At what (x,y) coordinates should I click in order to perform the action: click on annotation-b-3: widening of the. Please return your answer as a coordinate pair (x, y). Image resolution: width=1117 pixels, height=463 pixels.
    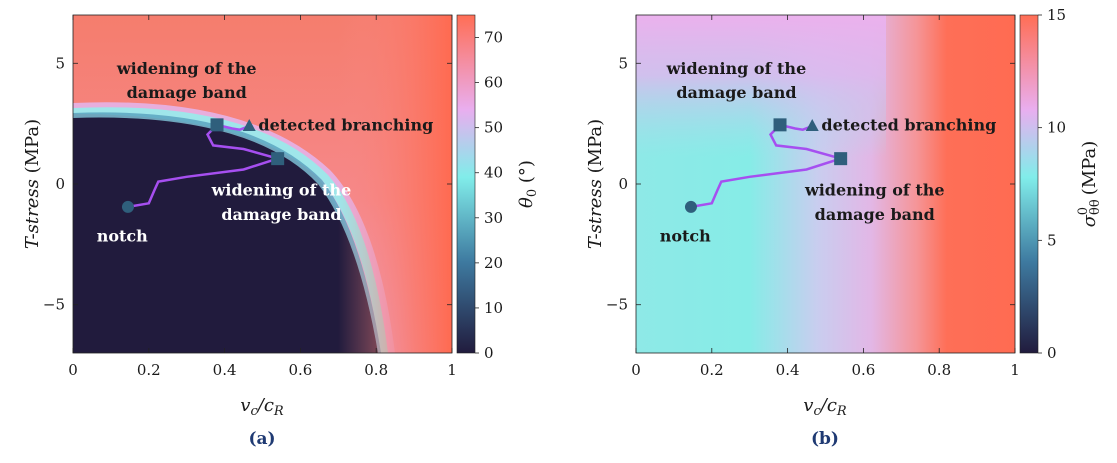
    Looking at the image, I should click on (874, 190).